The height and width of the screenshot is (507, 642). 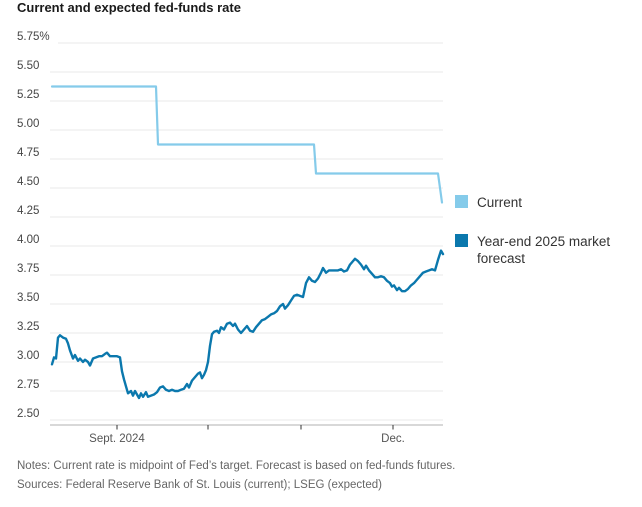 I want to click on svg-text: 5.50, so click(x=28, y=66).